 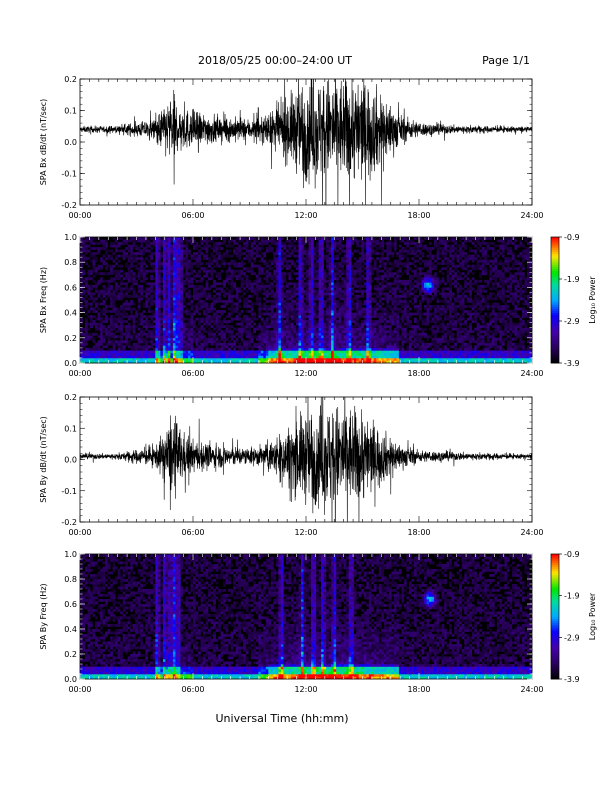 I want to click on y-axis-label: SPA By dB/dt (nT/sec), so click(x=43, y=459).